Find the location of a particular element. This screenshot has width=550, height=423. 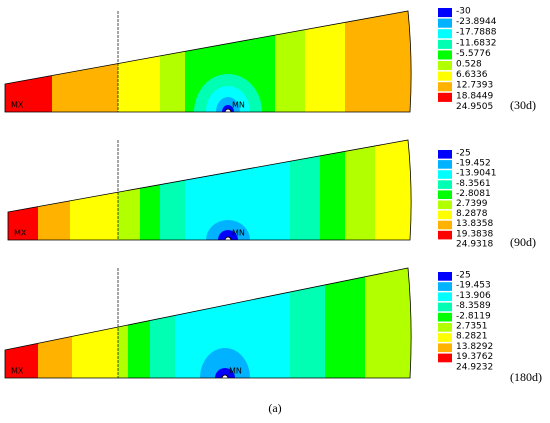

legend-label: 24.9505 is located at coordinates (474, 107).